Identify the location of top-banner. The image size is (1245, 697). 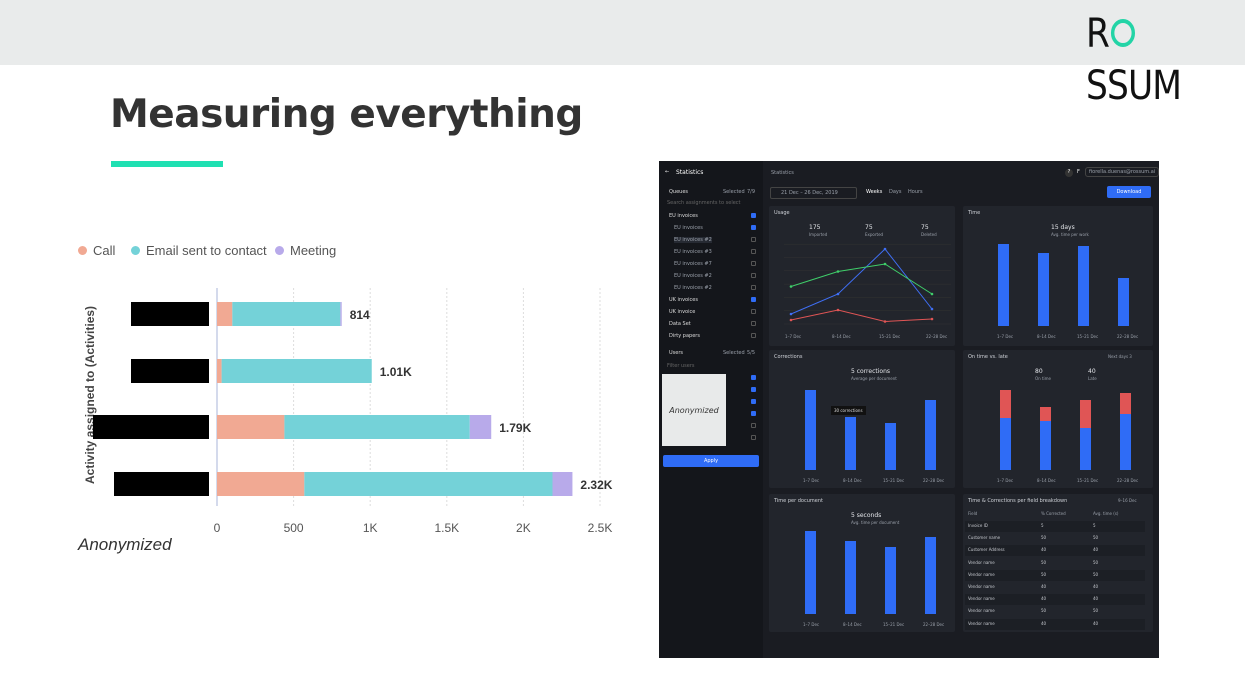
(622, 32).